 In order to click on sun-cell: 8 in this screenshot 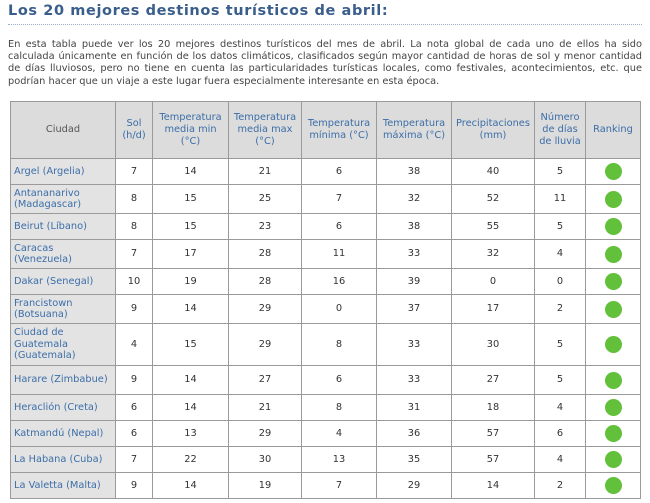, I will do `click(134, 226)`.